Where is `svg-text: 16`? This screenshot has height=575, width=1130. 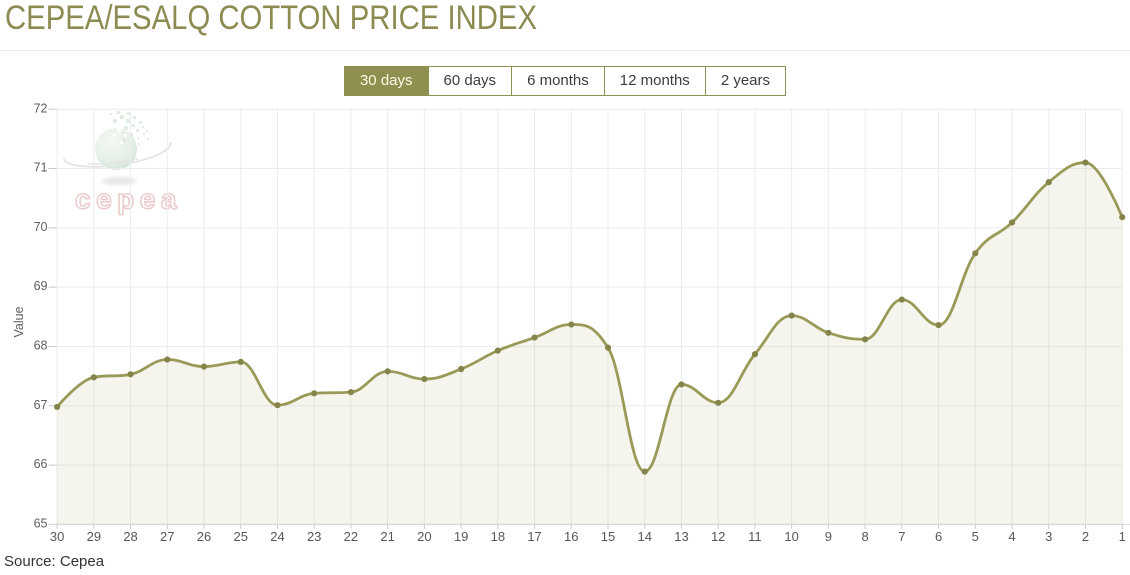
svg-text: 16 is located at coordinates (571, 536).